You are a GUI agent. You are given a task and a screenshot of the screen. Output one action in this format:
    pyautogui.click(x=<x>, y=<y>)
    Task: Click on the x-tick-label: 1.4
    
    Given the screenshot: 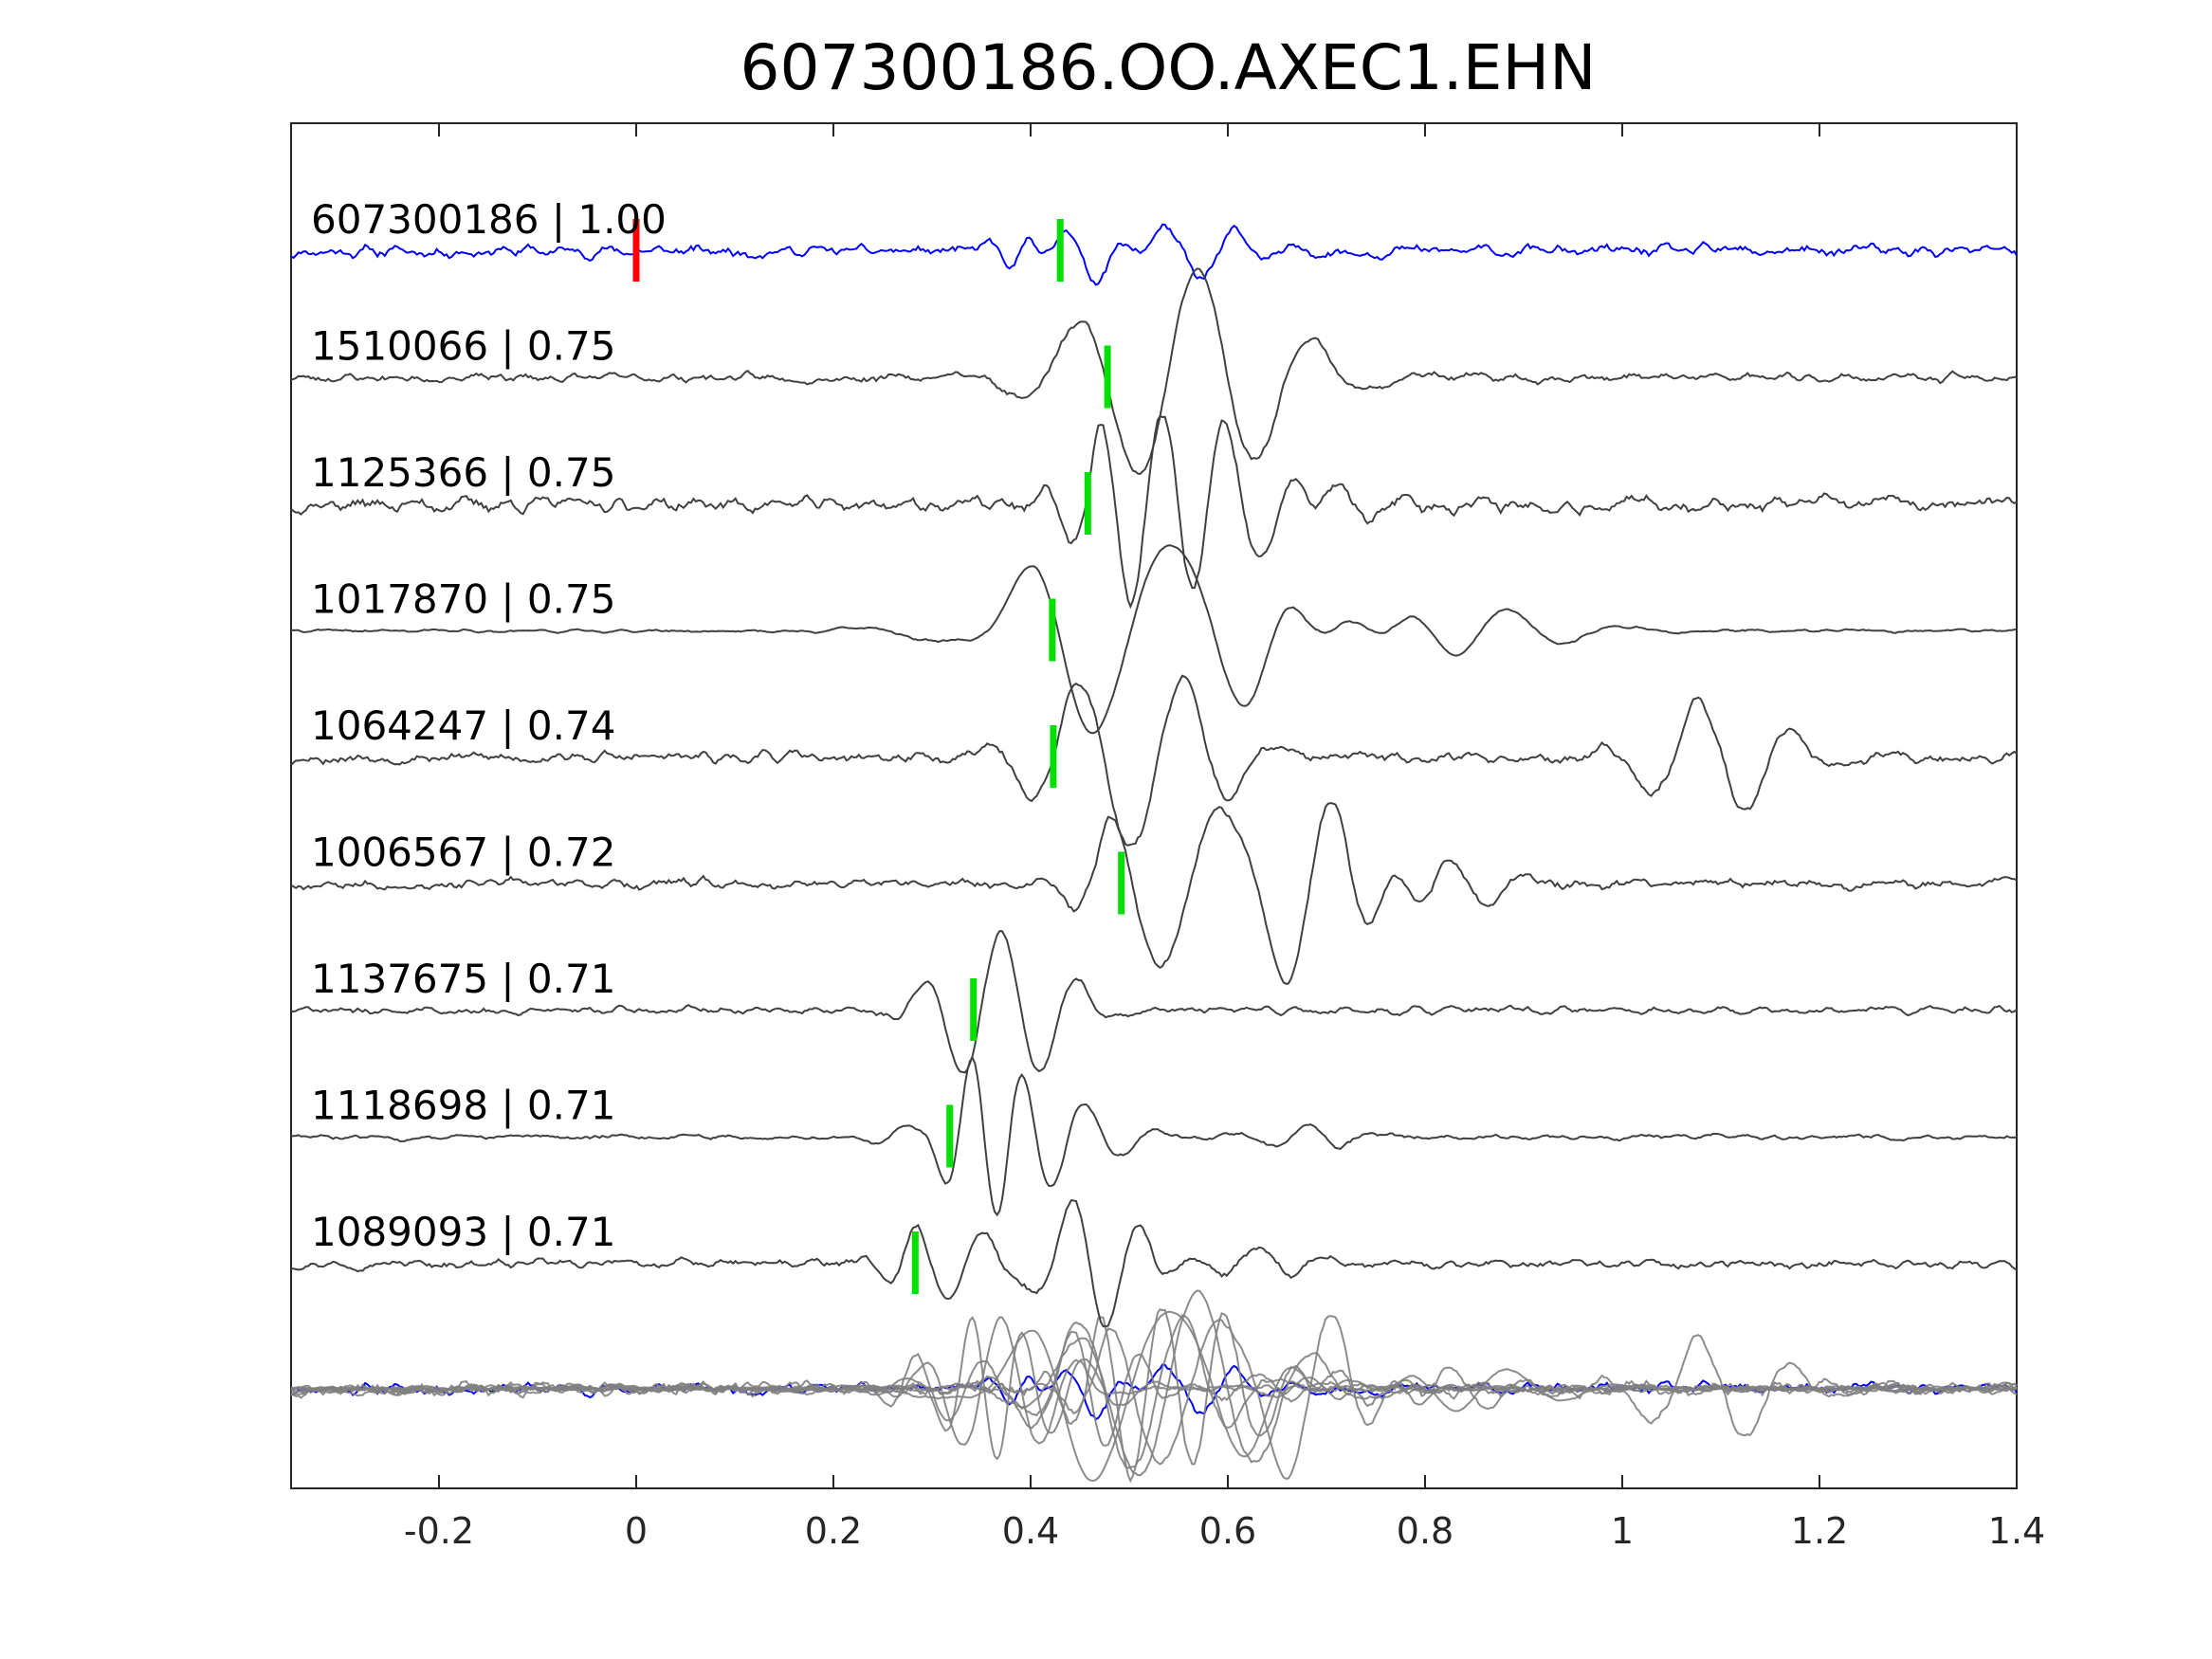 What is the action you would take?
    pyautogui.click(x=2016, y=1531)
    